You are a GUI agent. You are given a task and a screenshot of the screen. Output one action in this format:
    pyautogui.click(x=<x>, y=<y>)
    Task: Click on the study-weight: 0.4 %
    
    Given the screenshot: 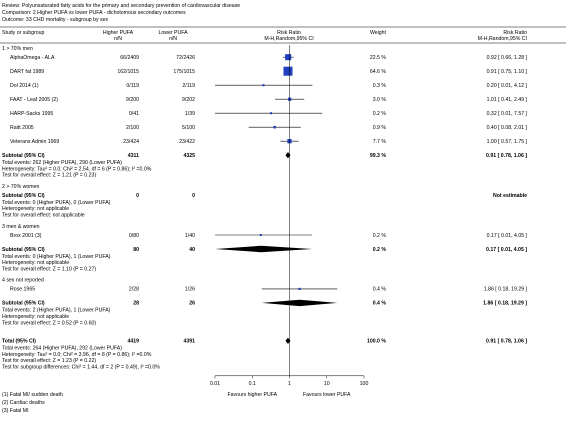 What is the action you would take?
    pyautogui.click(x=380, y=290)
    